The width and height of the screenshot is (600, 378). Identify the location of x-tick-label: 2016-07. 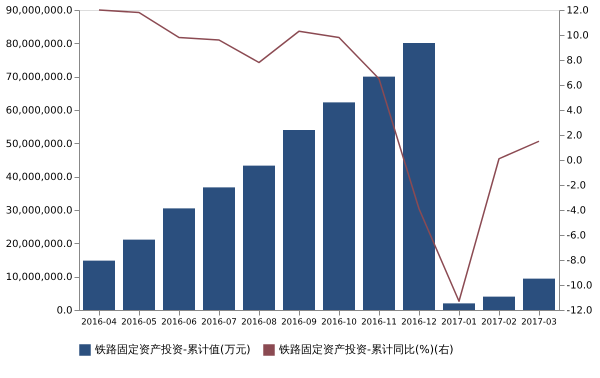
(219, 323).